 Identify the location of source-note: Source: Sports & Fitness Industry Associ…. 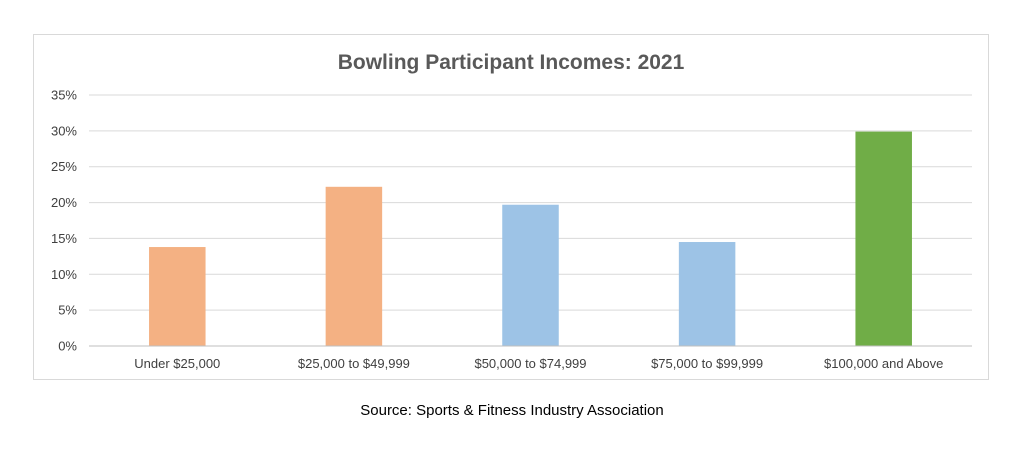
(512, 410).